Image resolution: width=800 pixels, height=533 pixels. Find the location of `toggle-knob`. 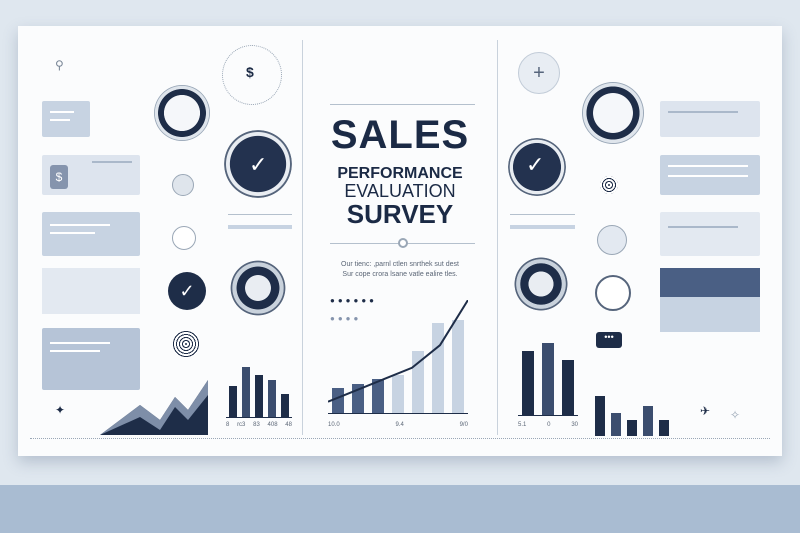

toggle-knob is located at coordinates (183, 185).